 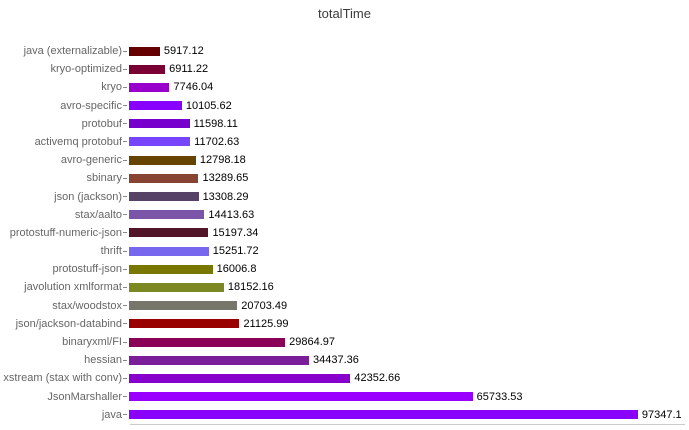 What do you see at coordinates (408, 378) in the screenshot?
I see `bar-track: 42352.66` at bounding box center [408, 378].